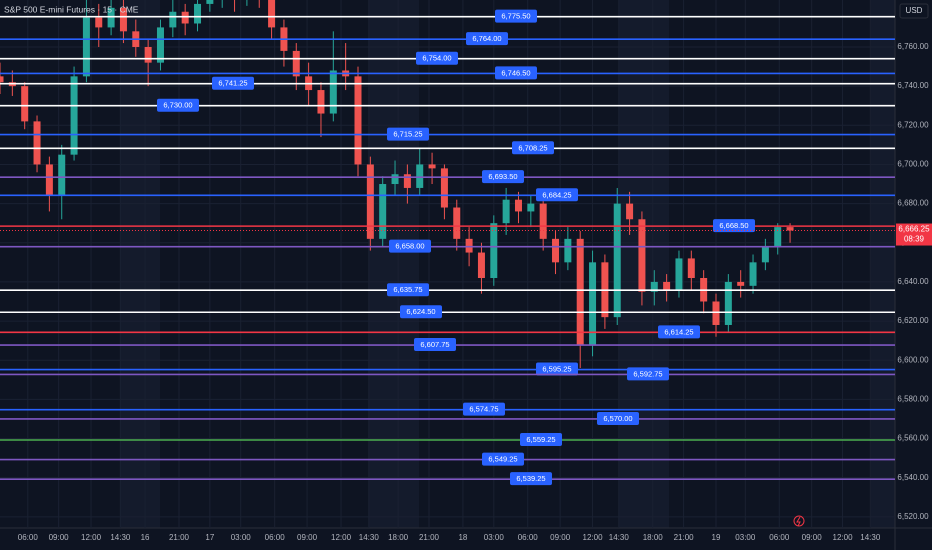  I want to click on y-tick-label: 6,520.00, so click(913, 516).